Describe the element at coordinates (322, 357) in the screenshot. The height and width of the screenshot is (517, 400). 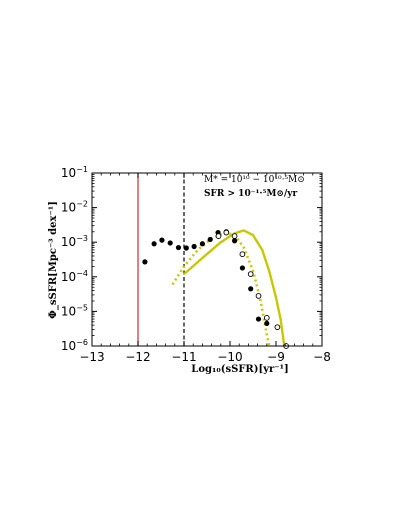
I see `x-tick-label: −8` at that location.